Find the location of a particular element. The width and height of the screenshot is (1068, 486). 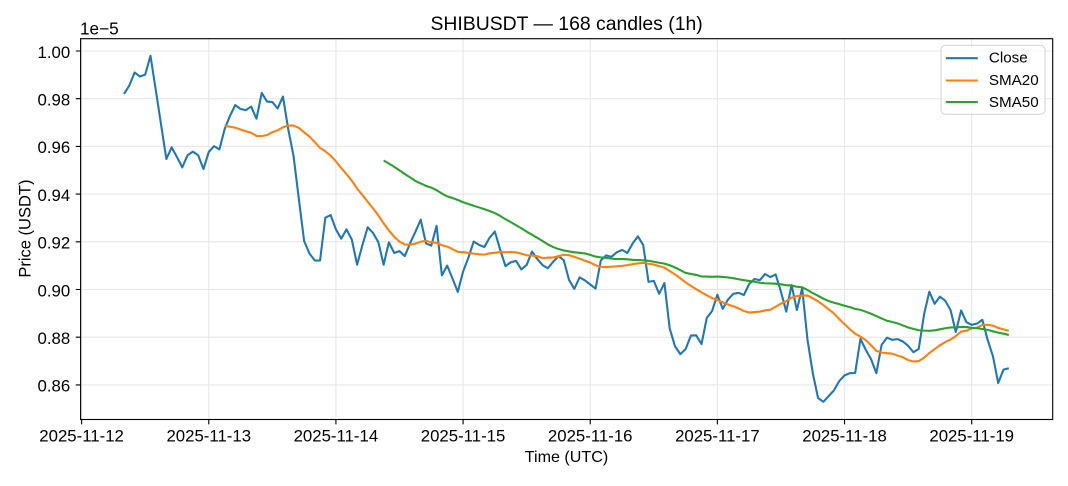

svg-text: Price (USDT) is located at coordinates (25, 229).